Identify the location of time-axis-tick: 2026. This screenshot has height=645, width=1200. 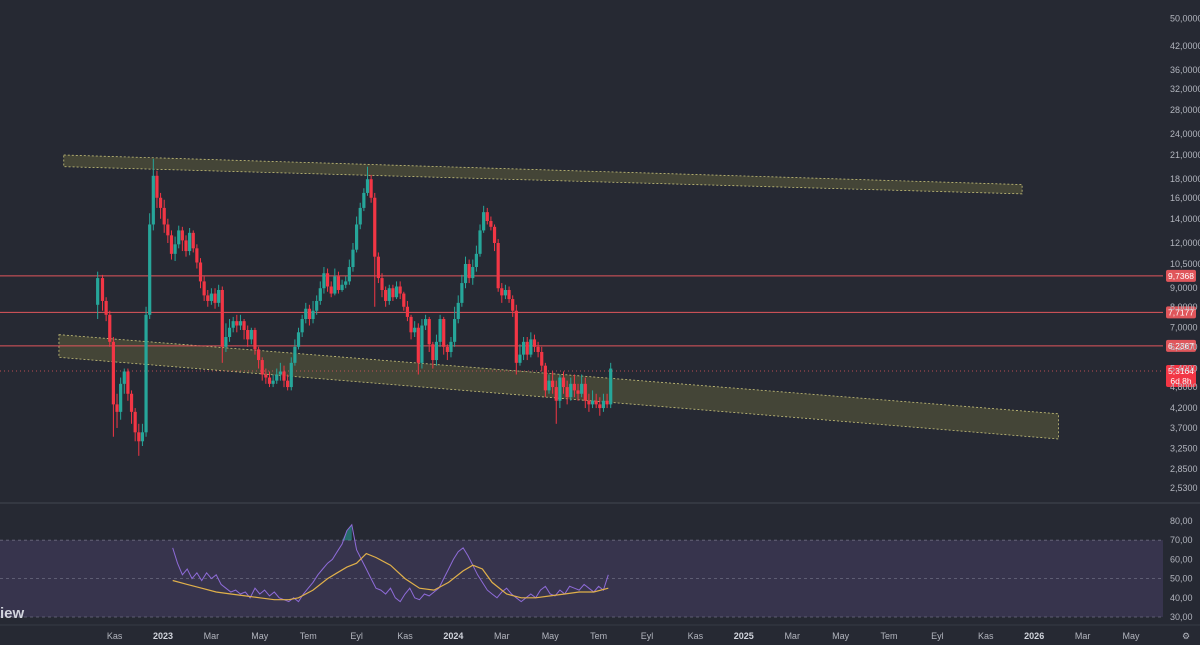
(1034, 636).